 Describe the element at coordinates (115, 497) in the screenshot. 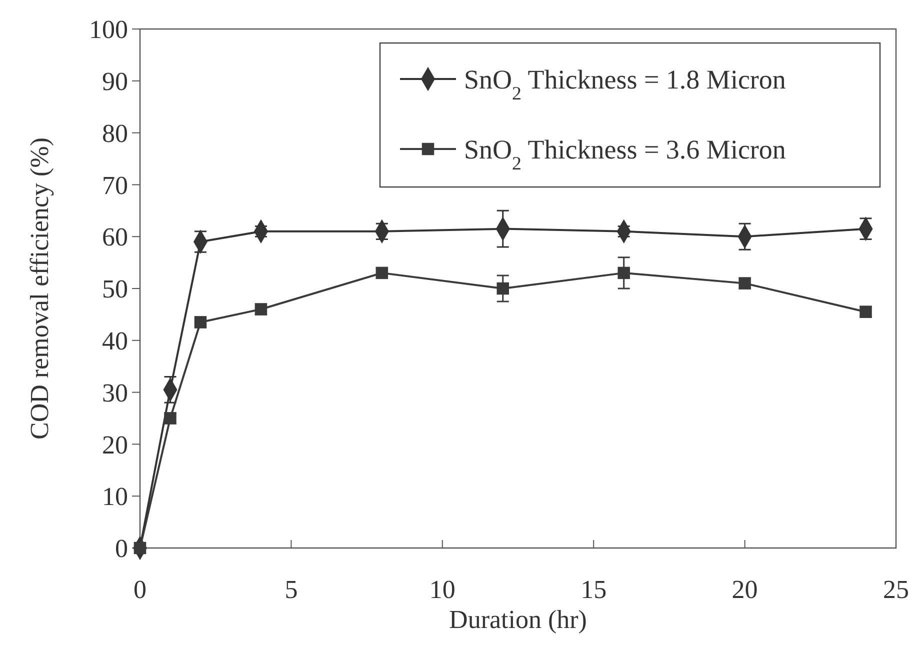

I see `y-tick-label: 10` at that location.